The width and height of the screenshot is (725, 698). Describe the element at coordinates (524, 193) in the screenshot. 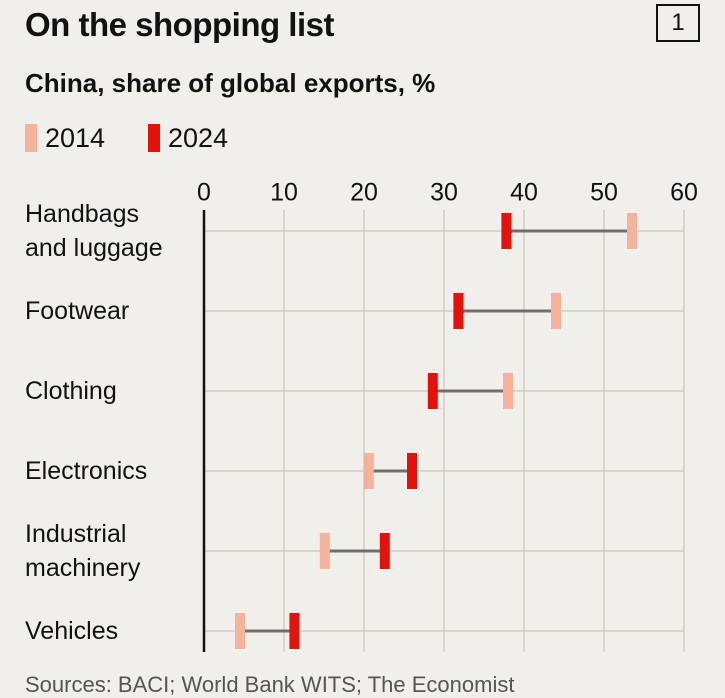

I see `x-tick-label: 40` at that location.